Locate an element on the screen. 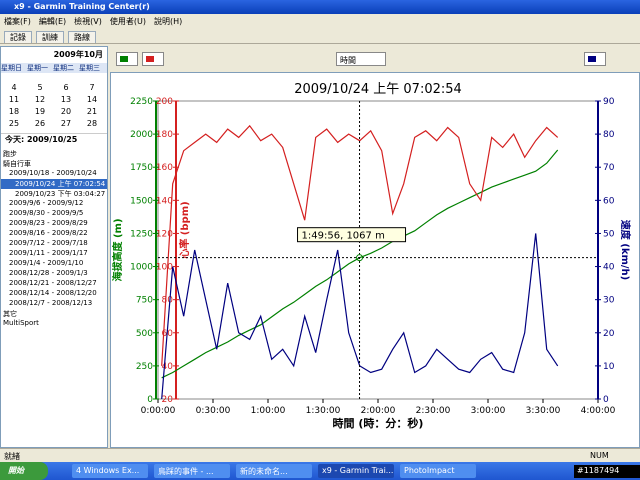  x-axis-title: 時間 (時：分：秒) is located at coordinates (378, 423).